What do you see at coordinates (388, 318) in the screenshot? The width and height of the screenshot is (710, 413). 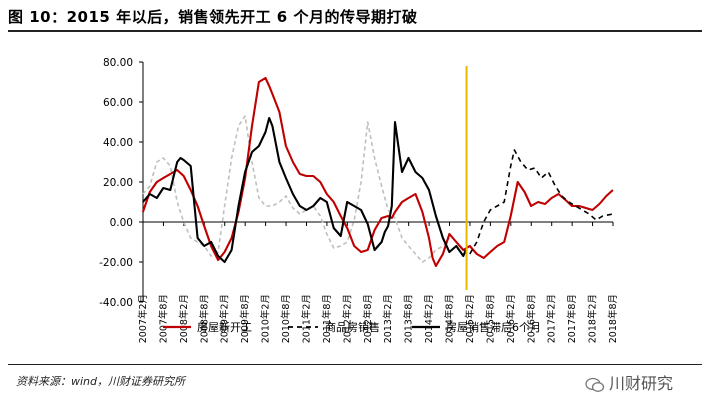 I see `x-tick-label: 2013年2月` at bounding box center [388, 318].